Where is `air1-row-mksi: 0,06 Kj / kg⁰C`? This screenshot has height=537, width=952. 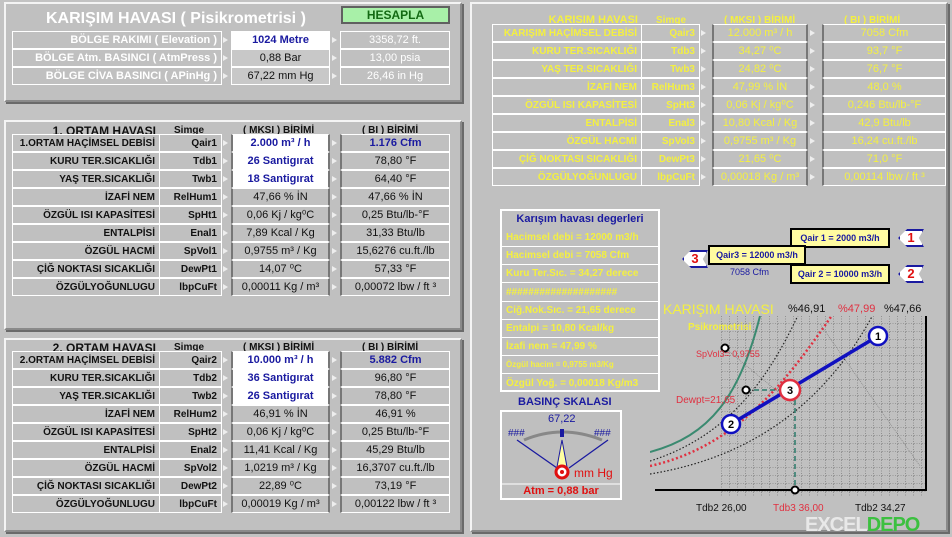 air1-row-mksi: 0,06 Kj / kg⁰C is located at coordinates (280, 215).